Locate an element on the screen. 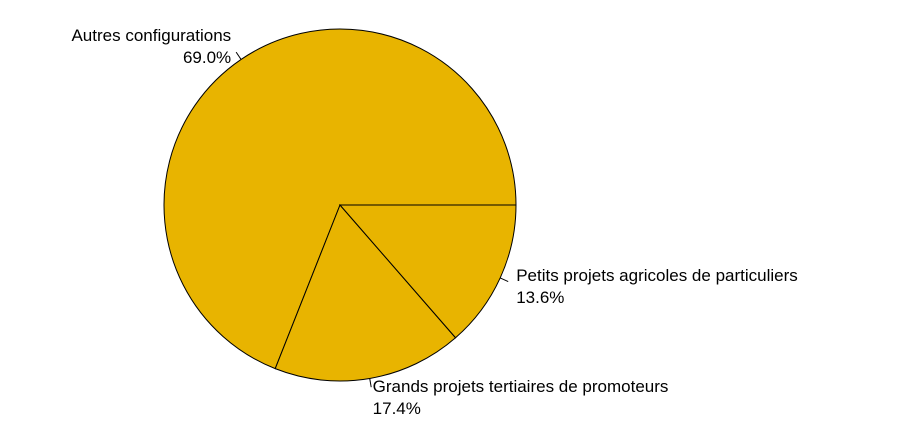  pie-slice is located at coordinates (427, 271).